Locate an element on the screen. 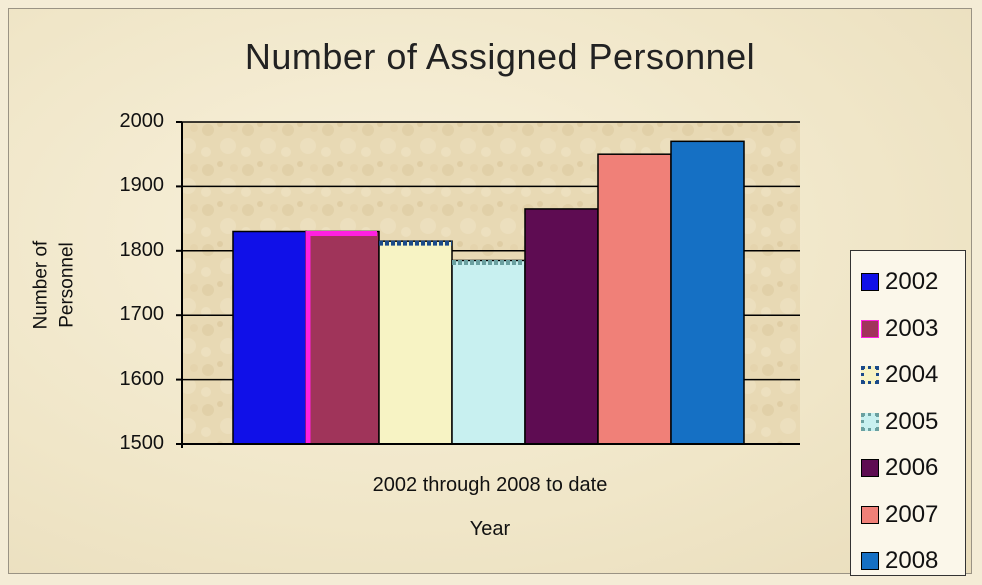  bar-2002 is located at coordinates (269, 337).